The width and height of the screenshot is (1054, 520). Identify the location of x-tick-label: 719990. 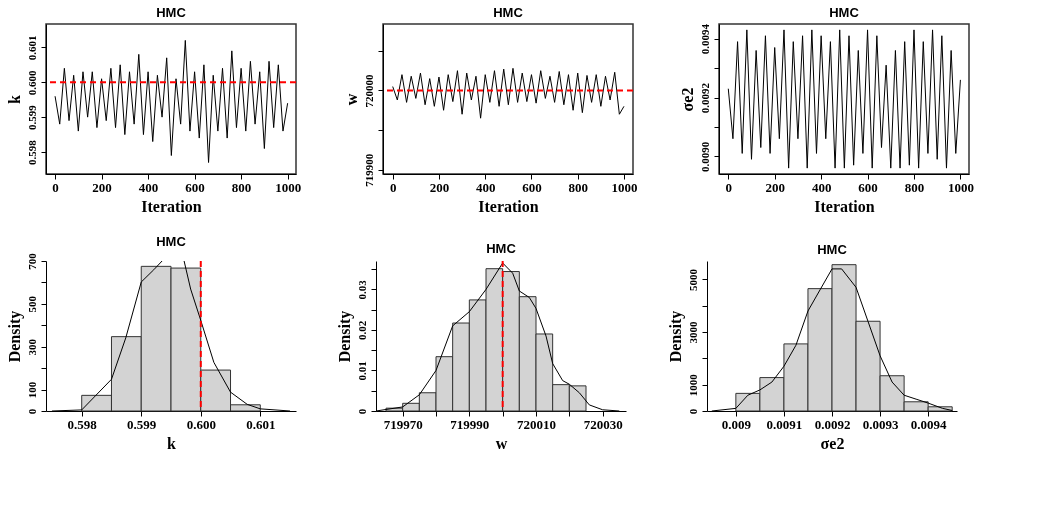
(470, 424).